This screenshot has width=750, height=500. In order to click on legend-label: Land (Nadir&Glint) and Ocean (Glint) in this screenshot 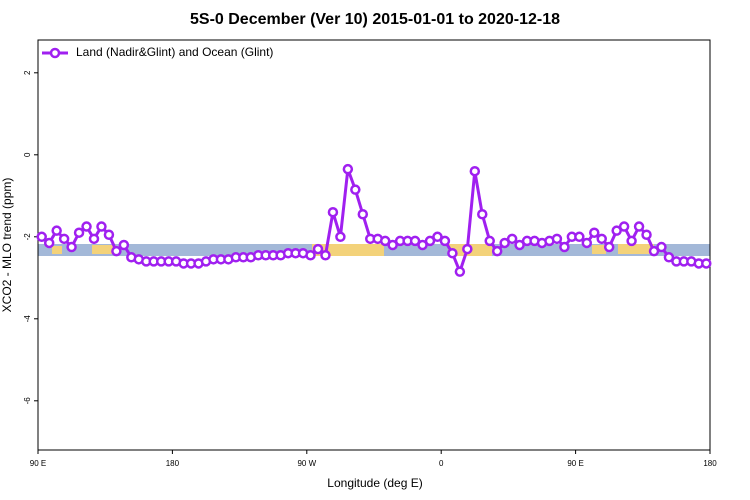, I will do `click(174, 52)`.